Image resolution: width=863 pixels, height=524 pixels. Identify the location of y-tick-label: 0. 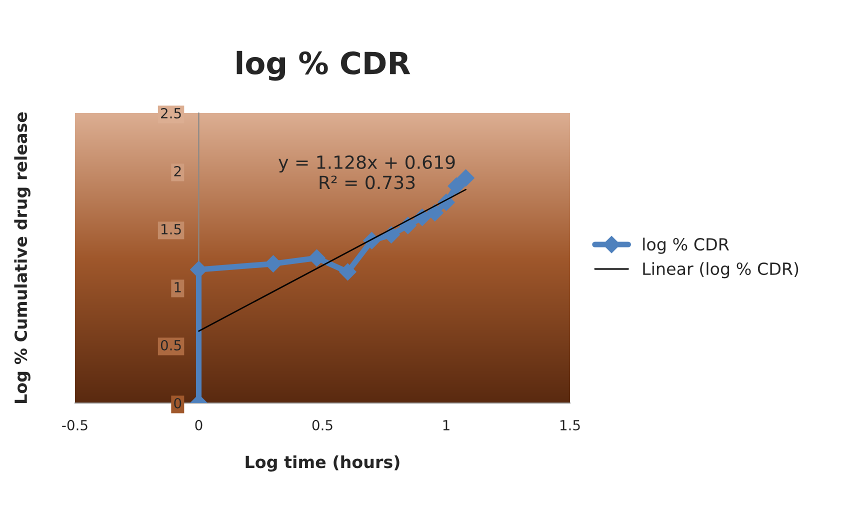
(178, 403).